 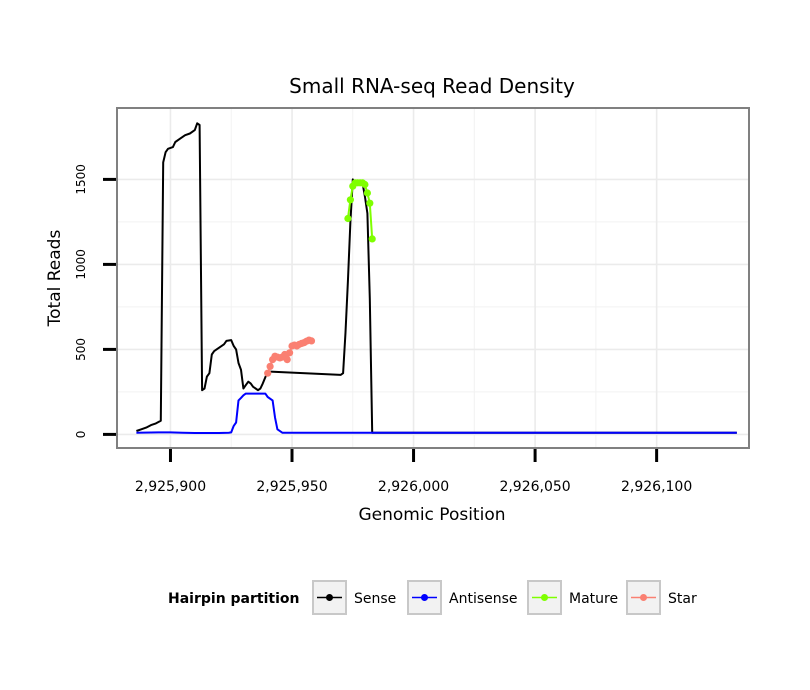 I want to click on x-tick-label-0: 2,925,900, so click(x=170, y=487).